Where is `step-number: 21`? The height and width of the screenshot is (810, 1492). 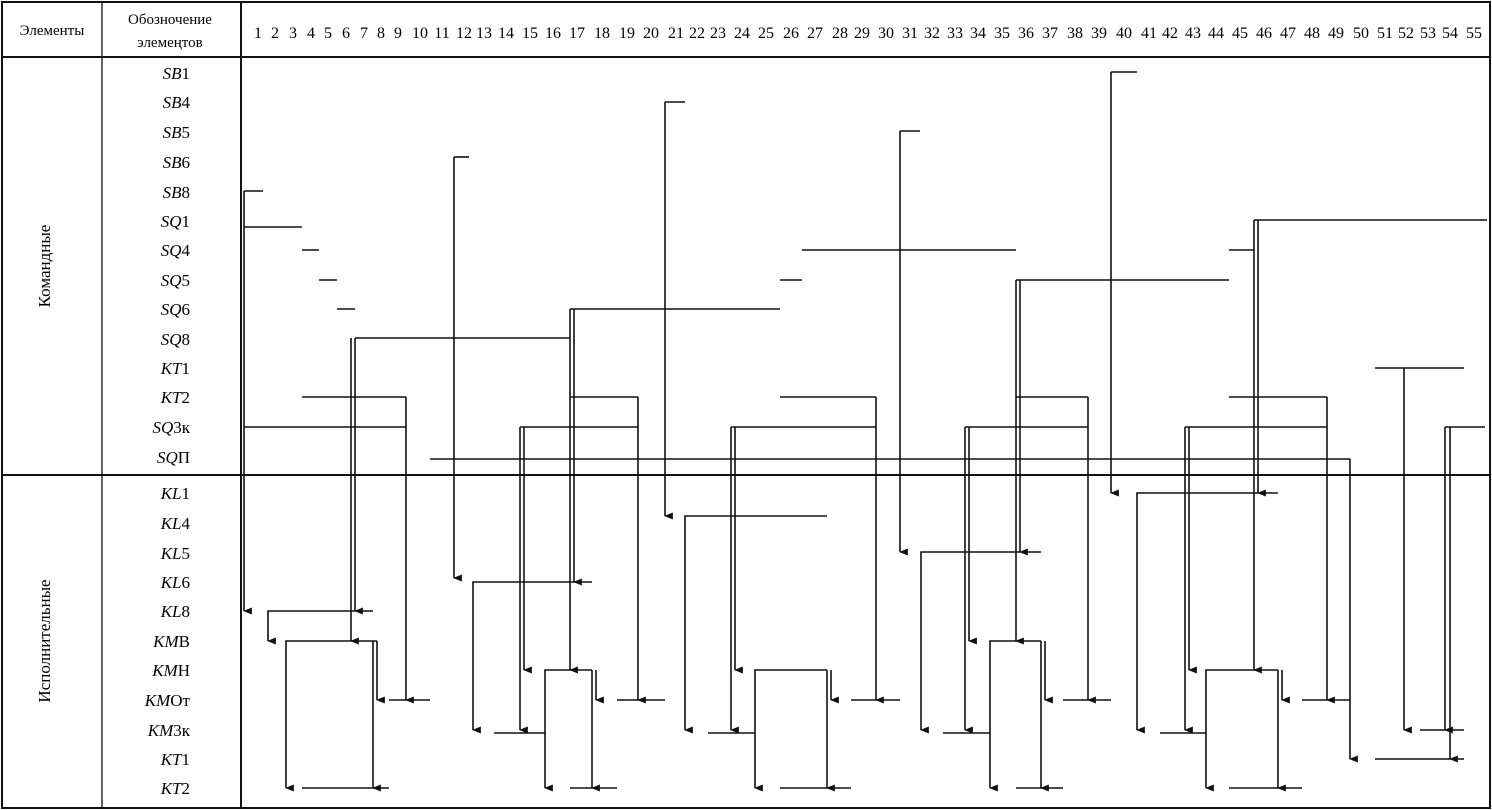 step-number: 21 is located at coordinates (676, 33).